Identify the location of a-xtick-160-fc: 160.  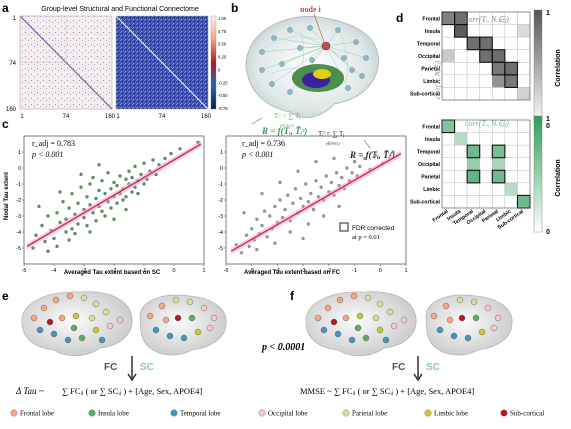
(206, 117).